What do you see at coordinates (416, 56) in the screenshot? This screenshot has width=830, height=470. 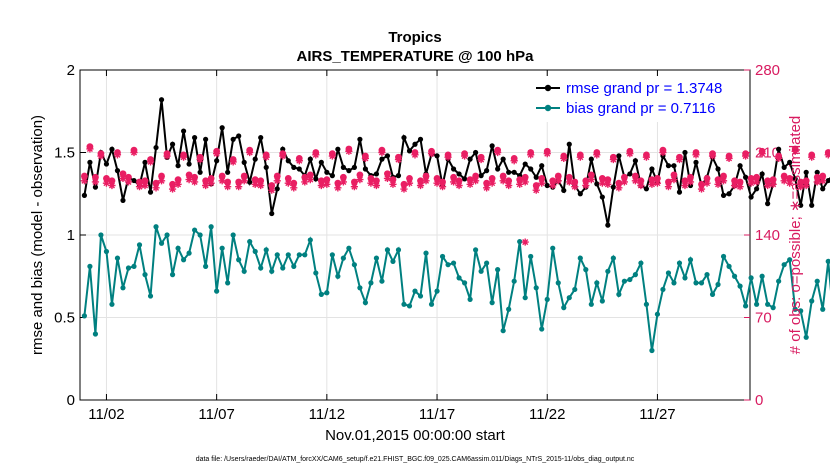 I see `chart-subtitle: AIRS_TEMPERATURE @ 100 hPa` at bounding box center [416, 56].